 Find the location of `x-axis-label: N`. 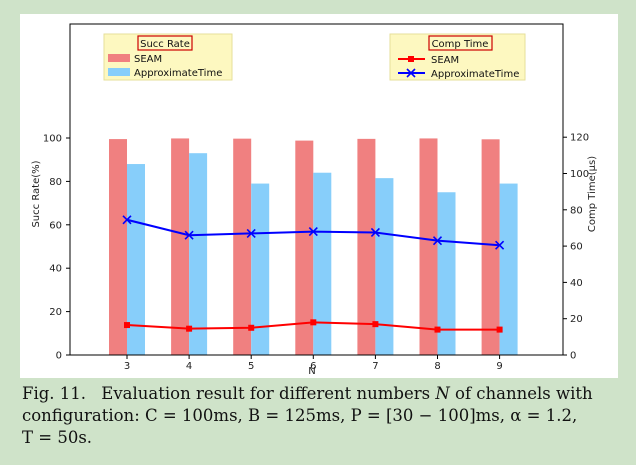

x-axis-label: N is located at coordinates (311, 371).